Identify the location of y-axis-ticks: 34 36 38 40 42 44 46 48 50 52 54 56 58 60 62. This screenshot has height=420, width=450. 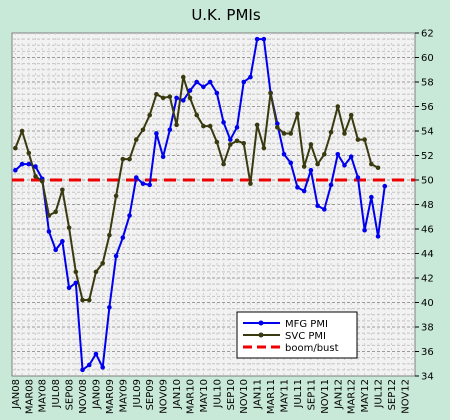
(424, 206).